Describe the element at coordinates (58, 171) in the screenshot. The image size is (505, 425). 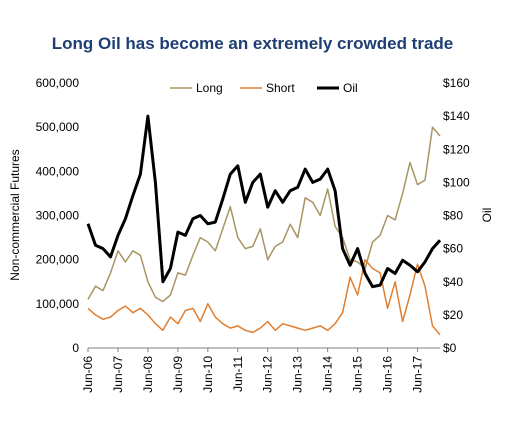
I see `y-left-tick-label: 400,000` at that location.